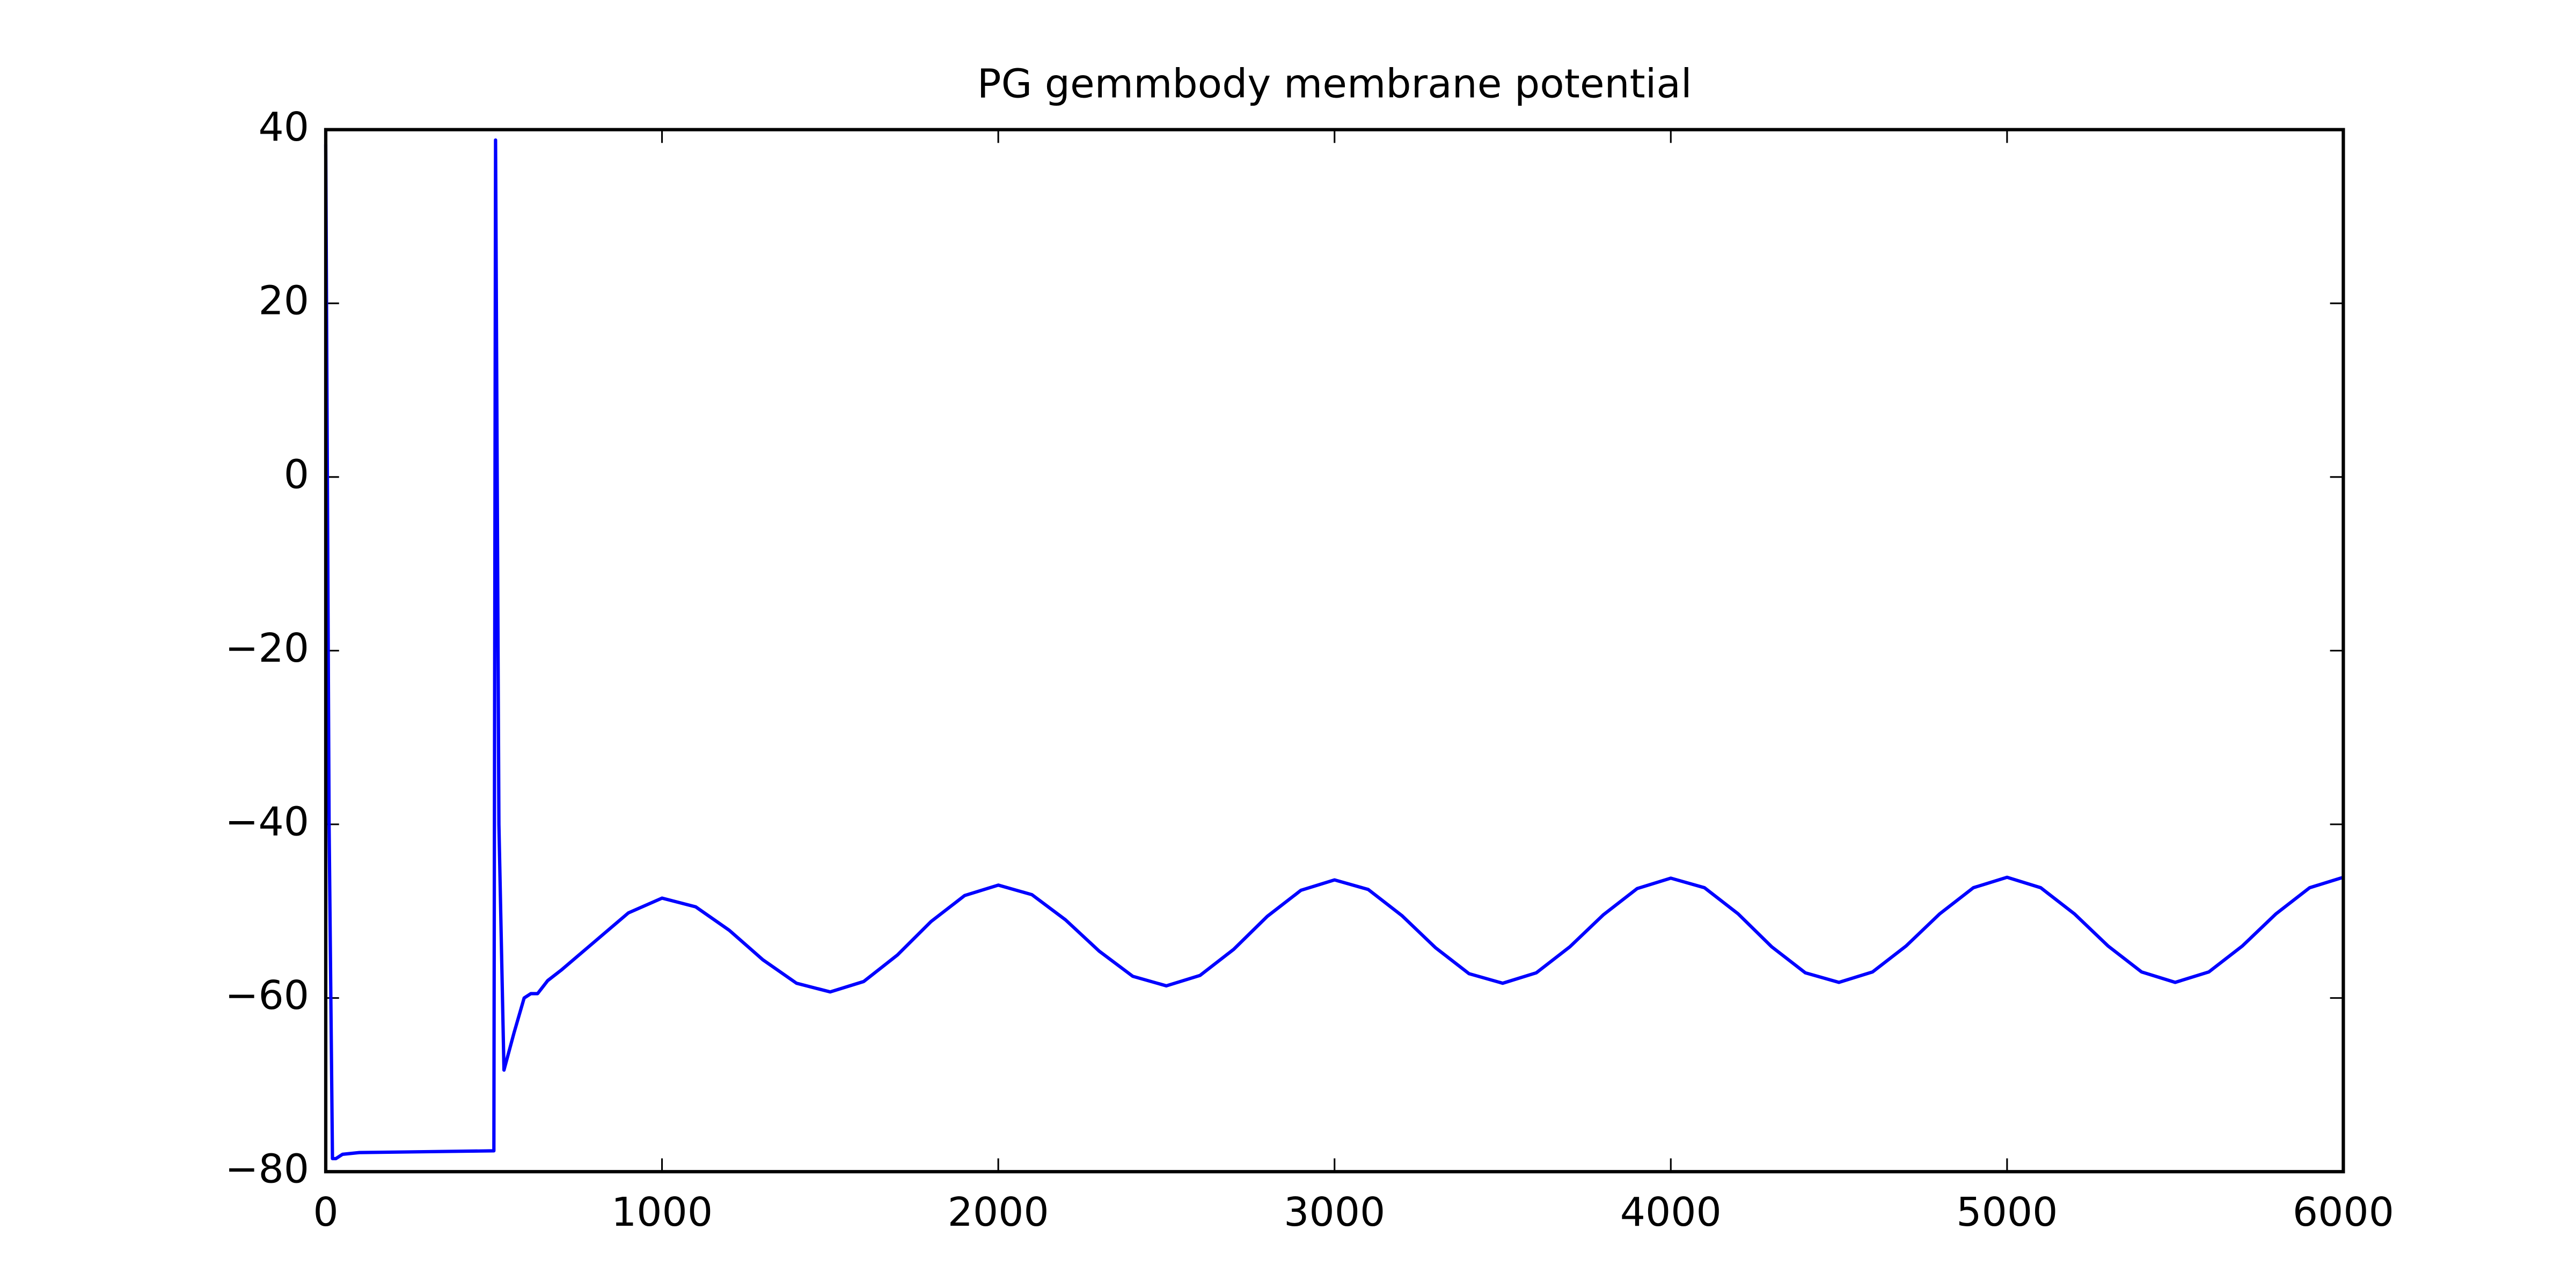  What do you see at coordinates (2007, 1212) in the screenshot?
I see `x-tick-label: 5000` at bounding box center [2007, 1212].